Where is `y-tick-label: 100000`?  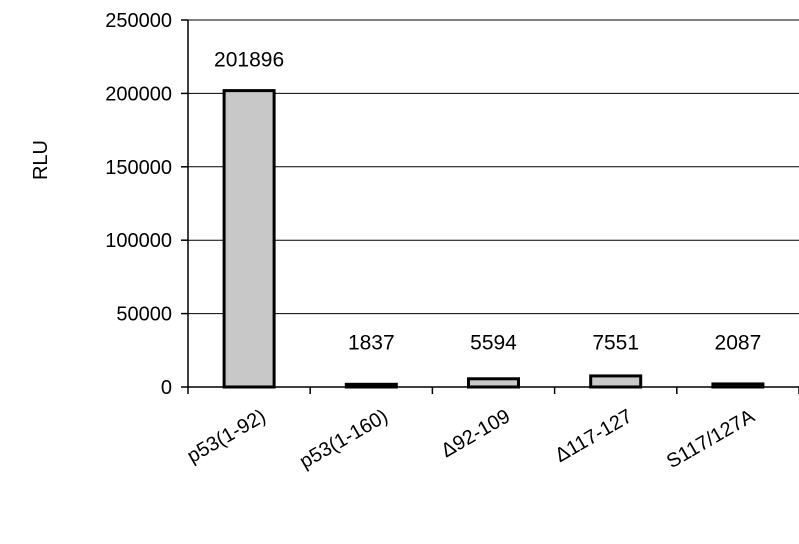
y-tick-label: 100000 is located at coordinates (138, 241).